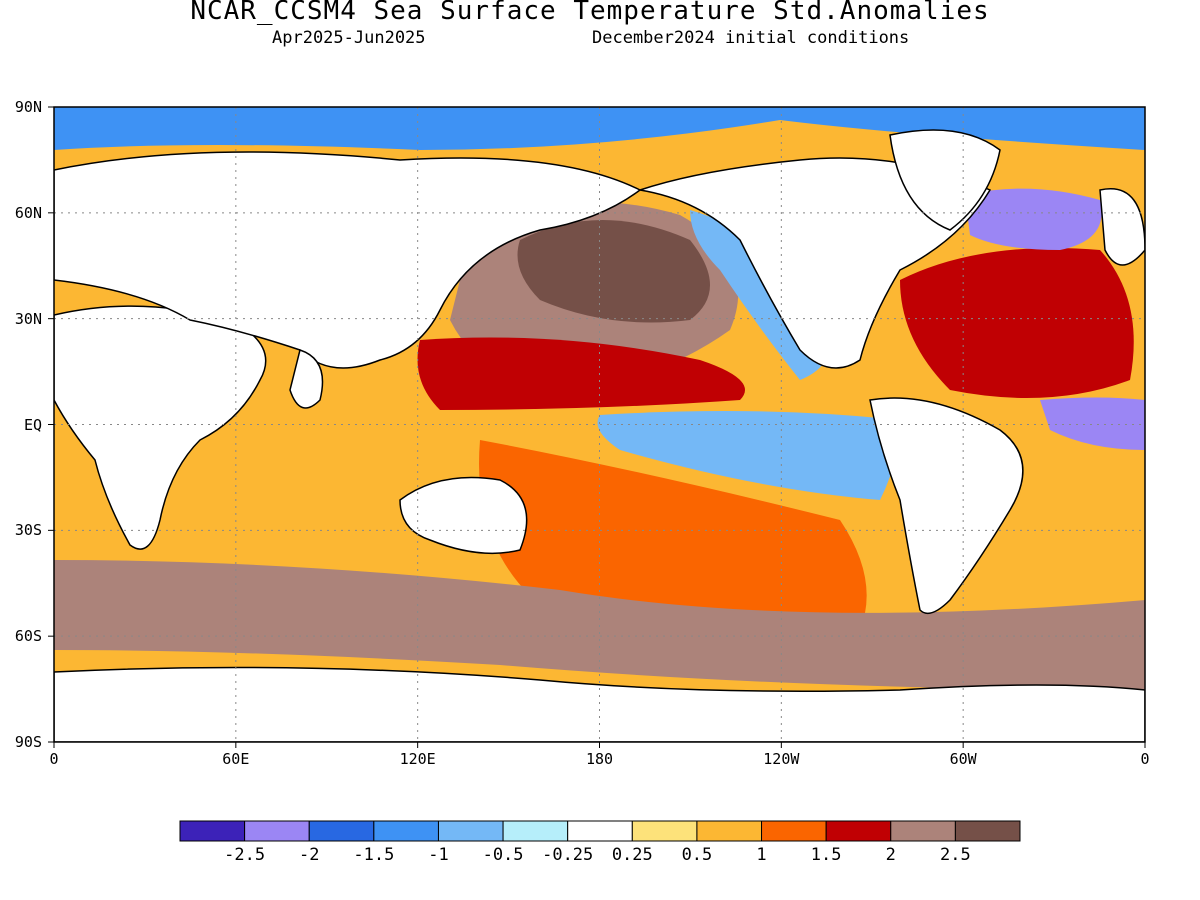  I want to click on anomaly-region-south-pacific-warm, so click(673, 537).